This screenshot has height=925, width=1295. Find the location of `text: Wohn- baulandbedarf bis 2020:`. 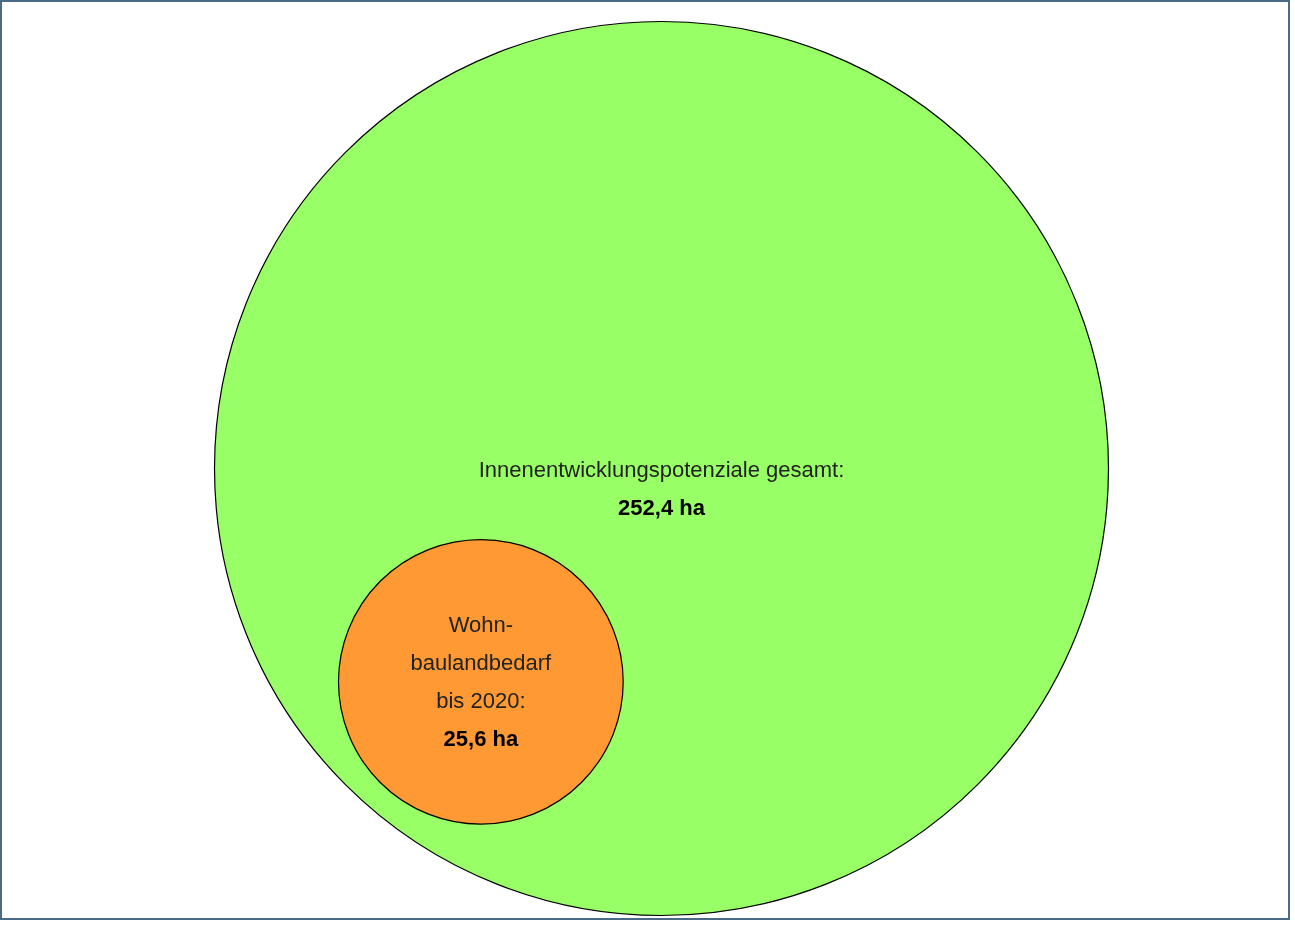

text: Wohn- baulandbedarf bis 2020: is located at coordinates (481, 663).